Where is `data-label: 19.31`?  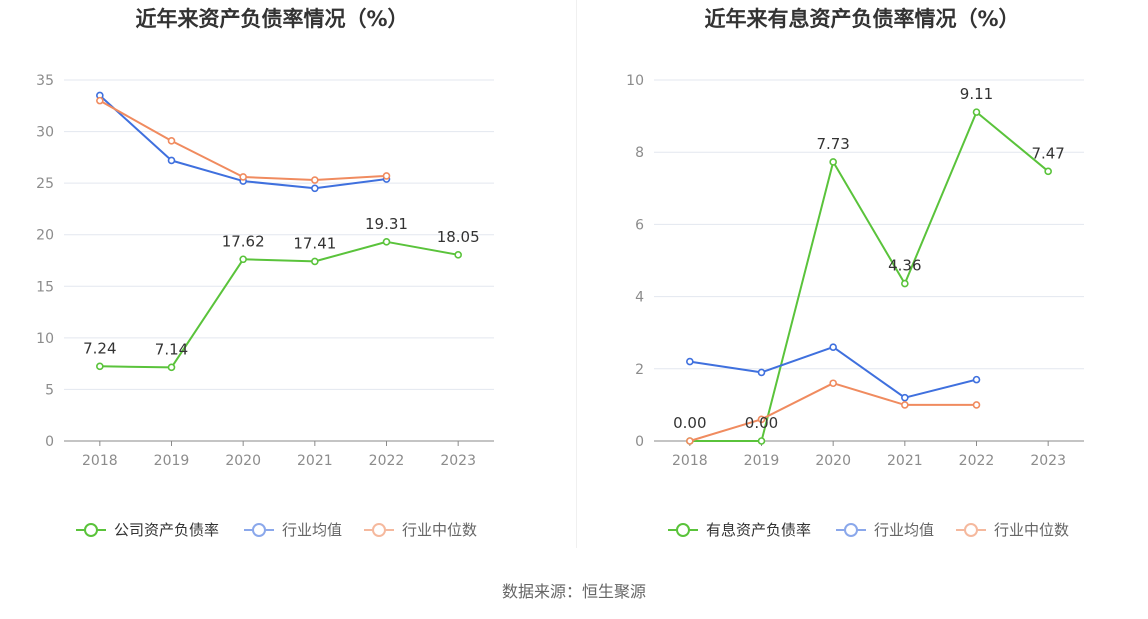
data-label: 19.31 is located at coordinates (386, 224).